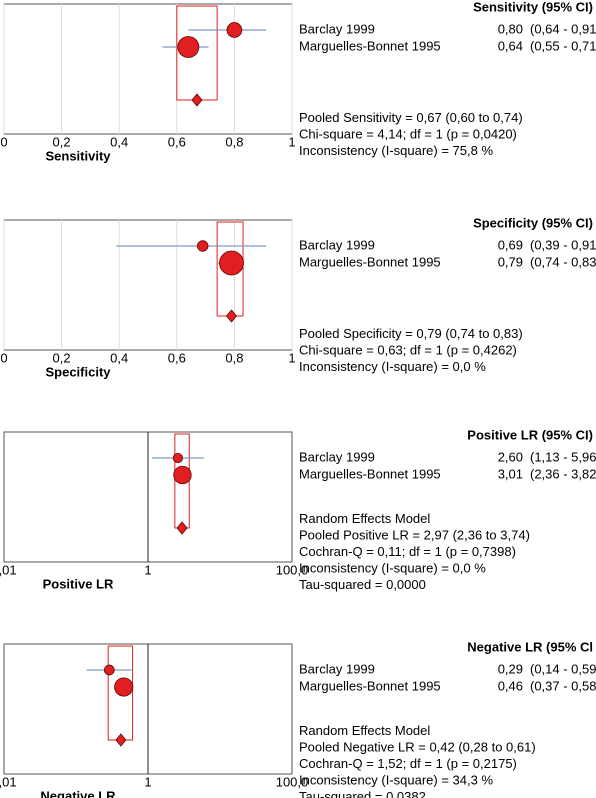 The height and width of the screenshot is (798, 596). What do you see at coordinates (563, 28) in the screenshot?
I see `ci-label: (0,64 - 0,91)` at bounding box center [563, 28].